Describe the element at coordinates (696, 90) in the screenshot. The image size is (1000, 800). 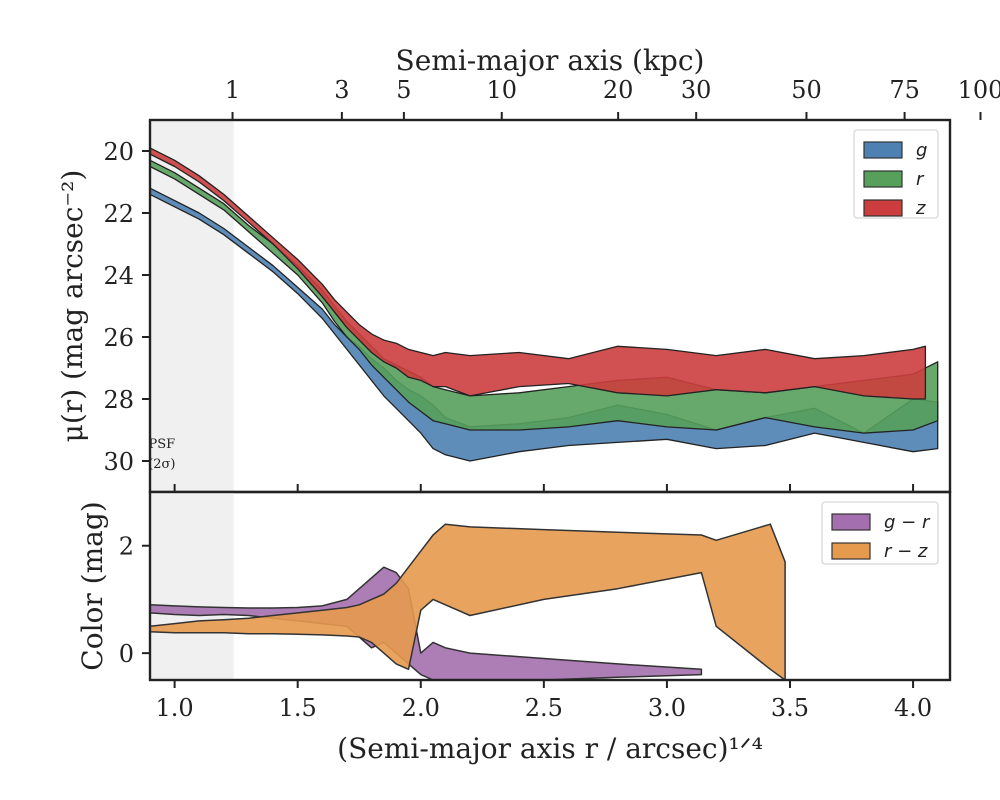
I see `kpc-tick-label: 30` at that location.